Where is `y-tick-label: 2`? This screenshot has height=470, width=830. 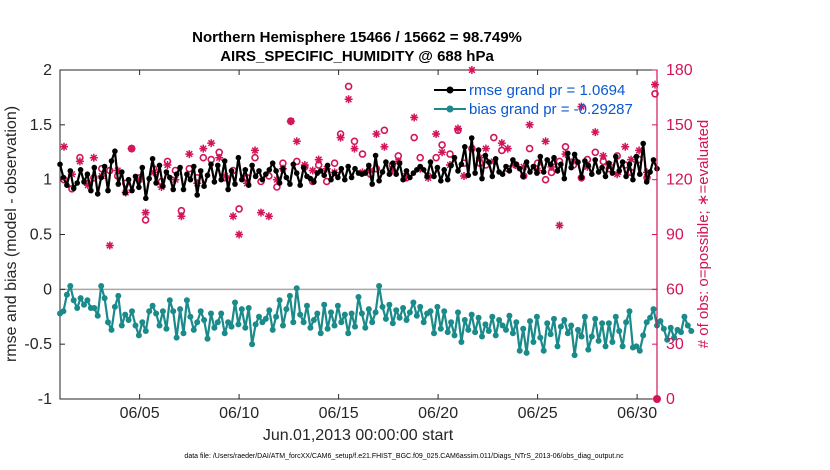
y-tick-label: 2 is located at coordinates (47, 70).